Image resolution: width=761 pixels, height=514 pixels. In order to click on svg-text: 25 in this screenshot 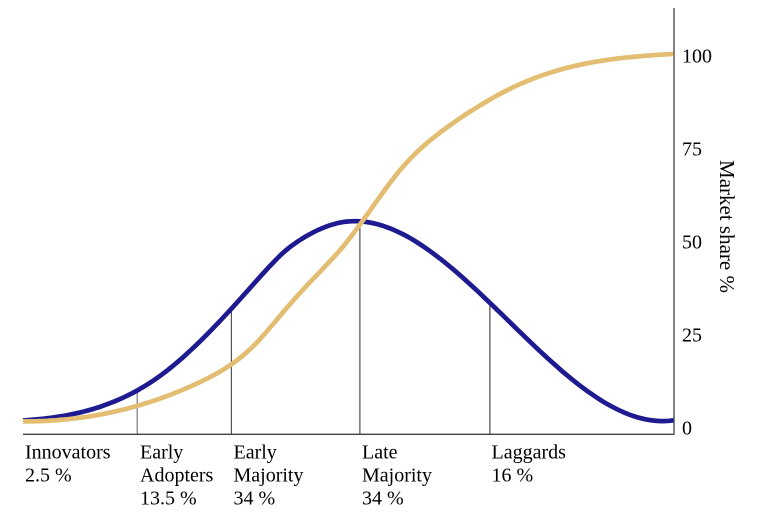, I will do `click(692, 336)`.